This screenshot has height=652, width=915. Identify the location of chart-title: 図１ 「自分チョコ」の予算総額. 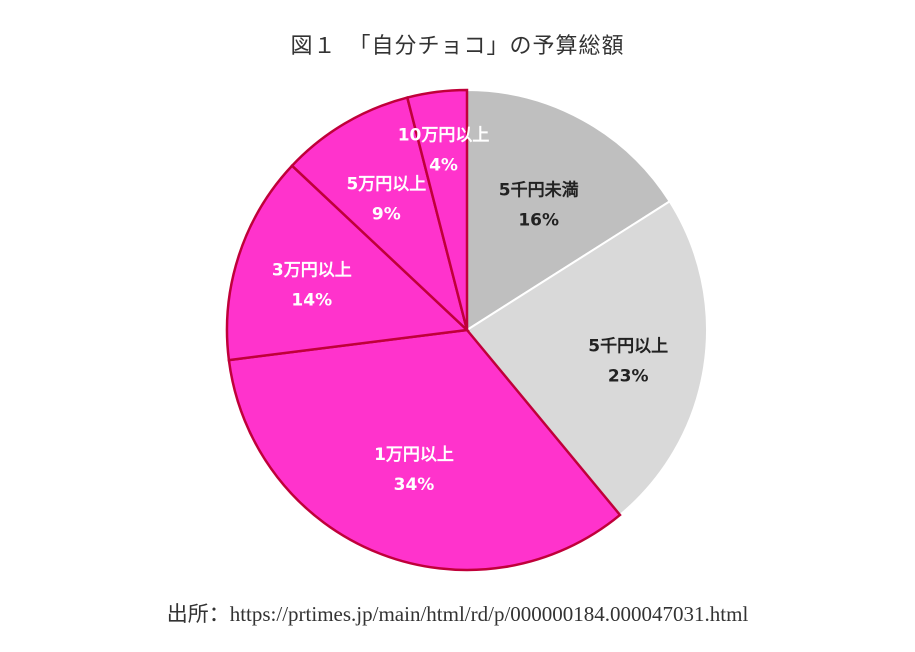
(457, 46).